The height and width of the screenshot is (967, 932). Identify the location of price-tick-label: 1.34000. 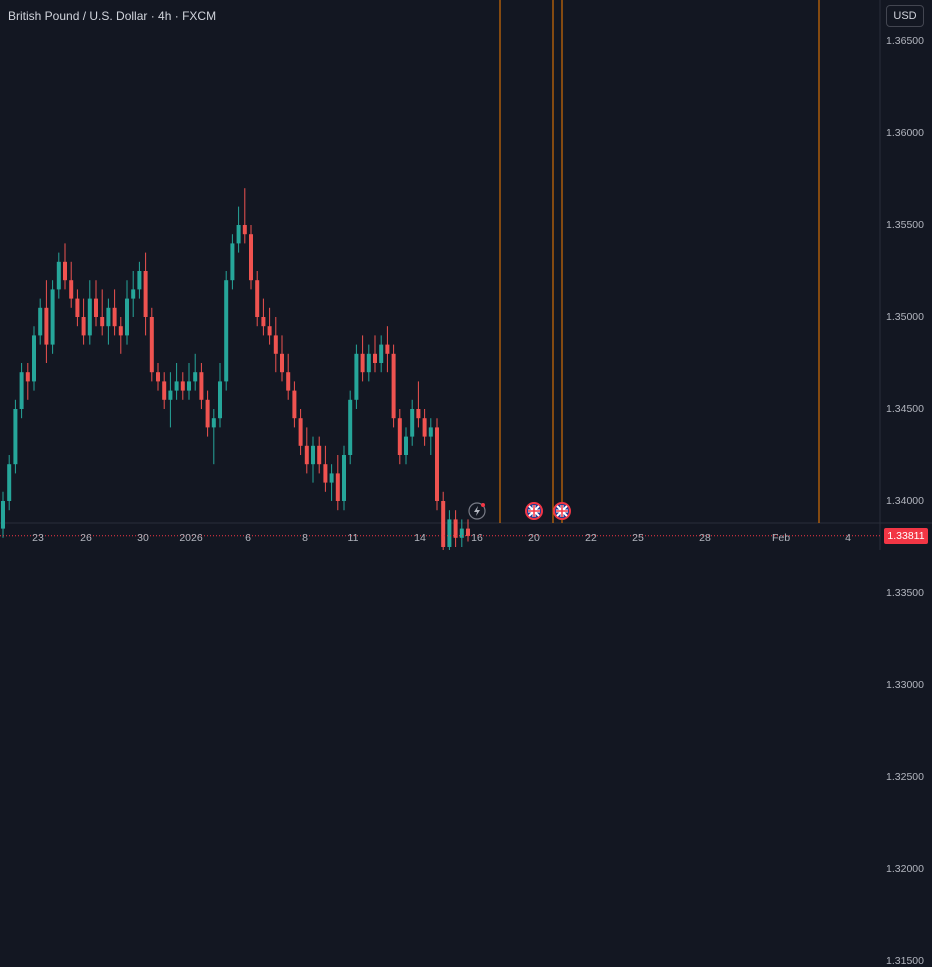
(905, 501).